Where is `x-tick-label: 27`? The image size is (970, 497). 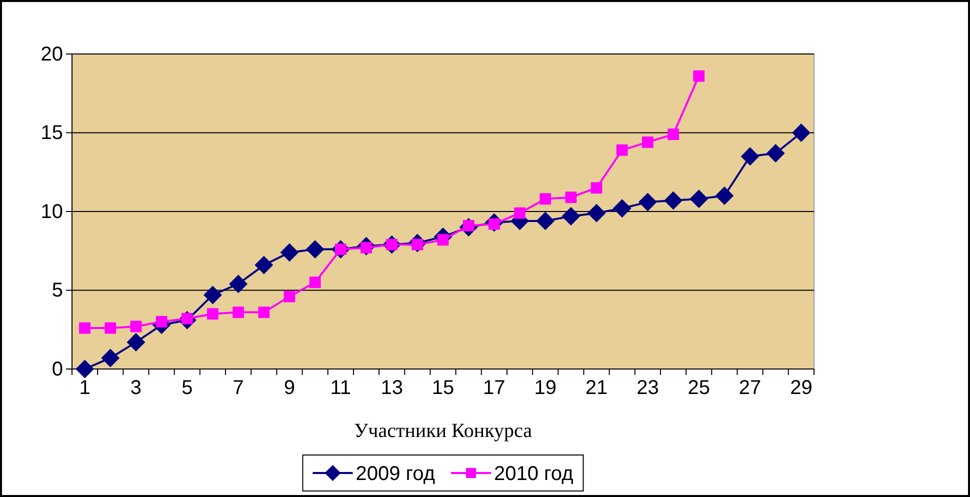 x-tick-label: 27 is located at coordinates (750, 388).